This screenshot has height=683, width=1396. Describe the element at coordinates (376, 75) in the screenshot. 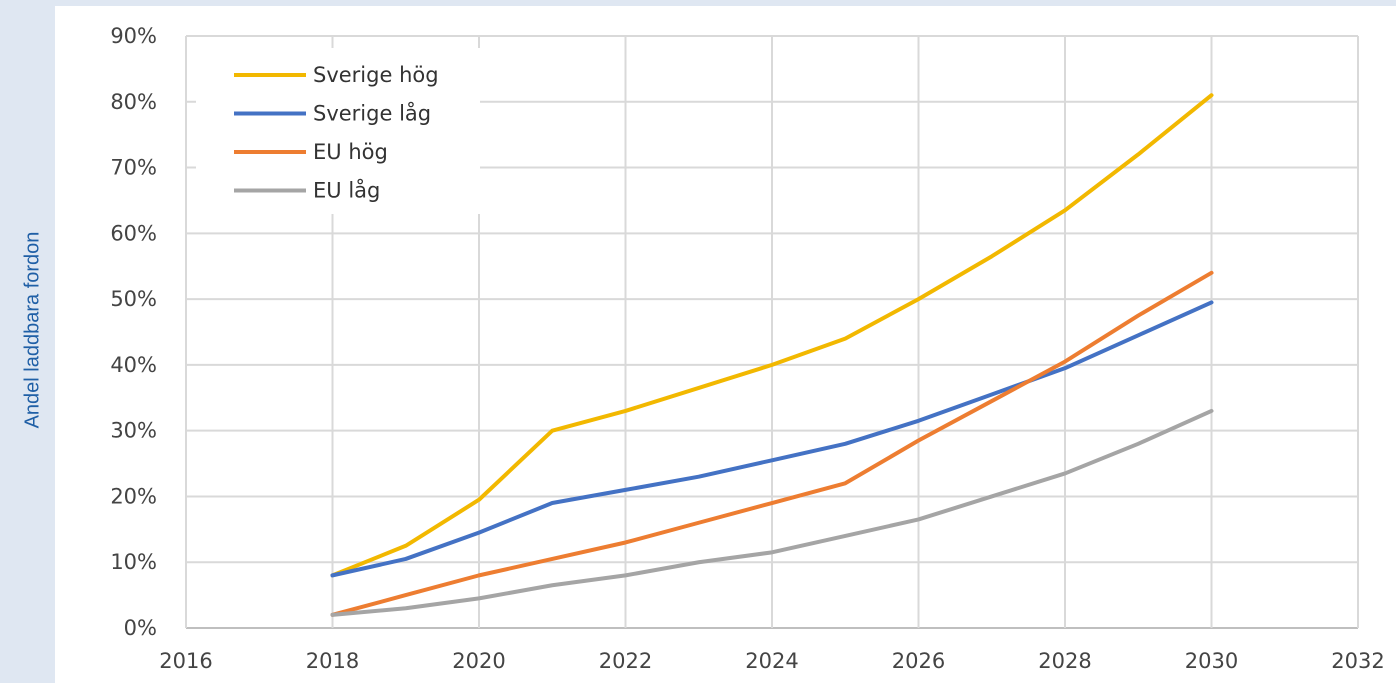

I see `legend-label: Sverige hög` at that location.